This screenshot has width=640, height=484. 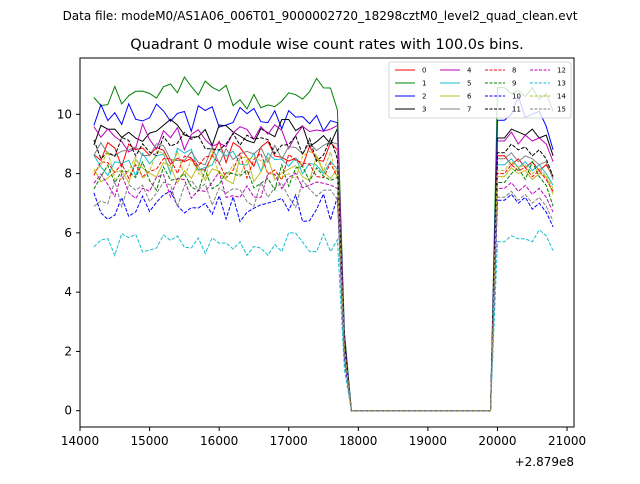 I want to click on legend-box, so click(x=480, y=90).